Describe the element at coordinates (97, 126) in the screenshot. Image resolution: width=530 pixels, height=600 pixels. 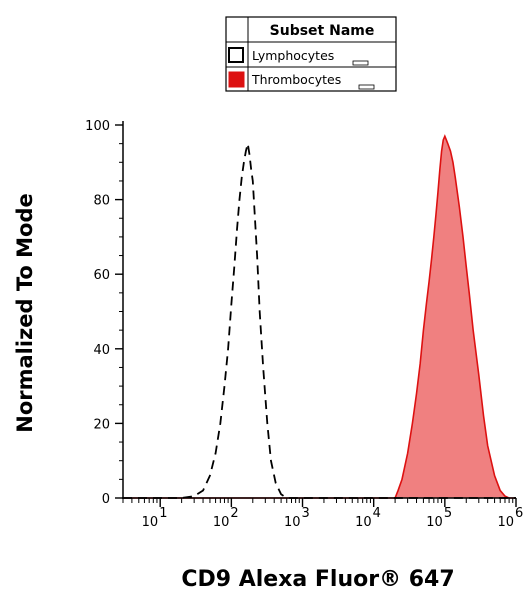
I see `y-tick-label-100: 100` at that location.